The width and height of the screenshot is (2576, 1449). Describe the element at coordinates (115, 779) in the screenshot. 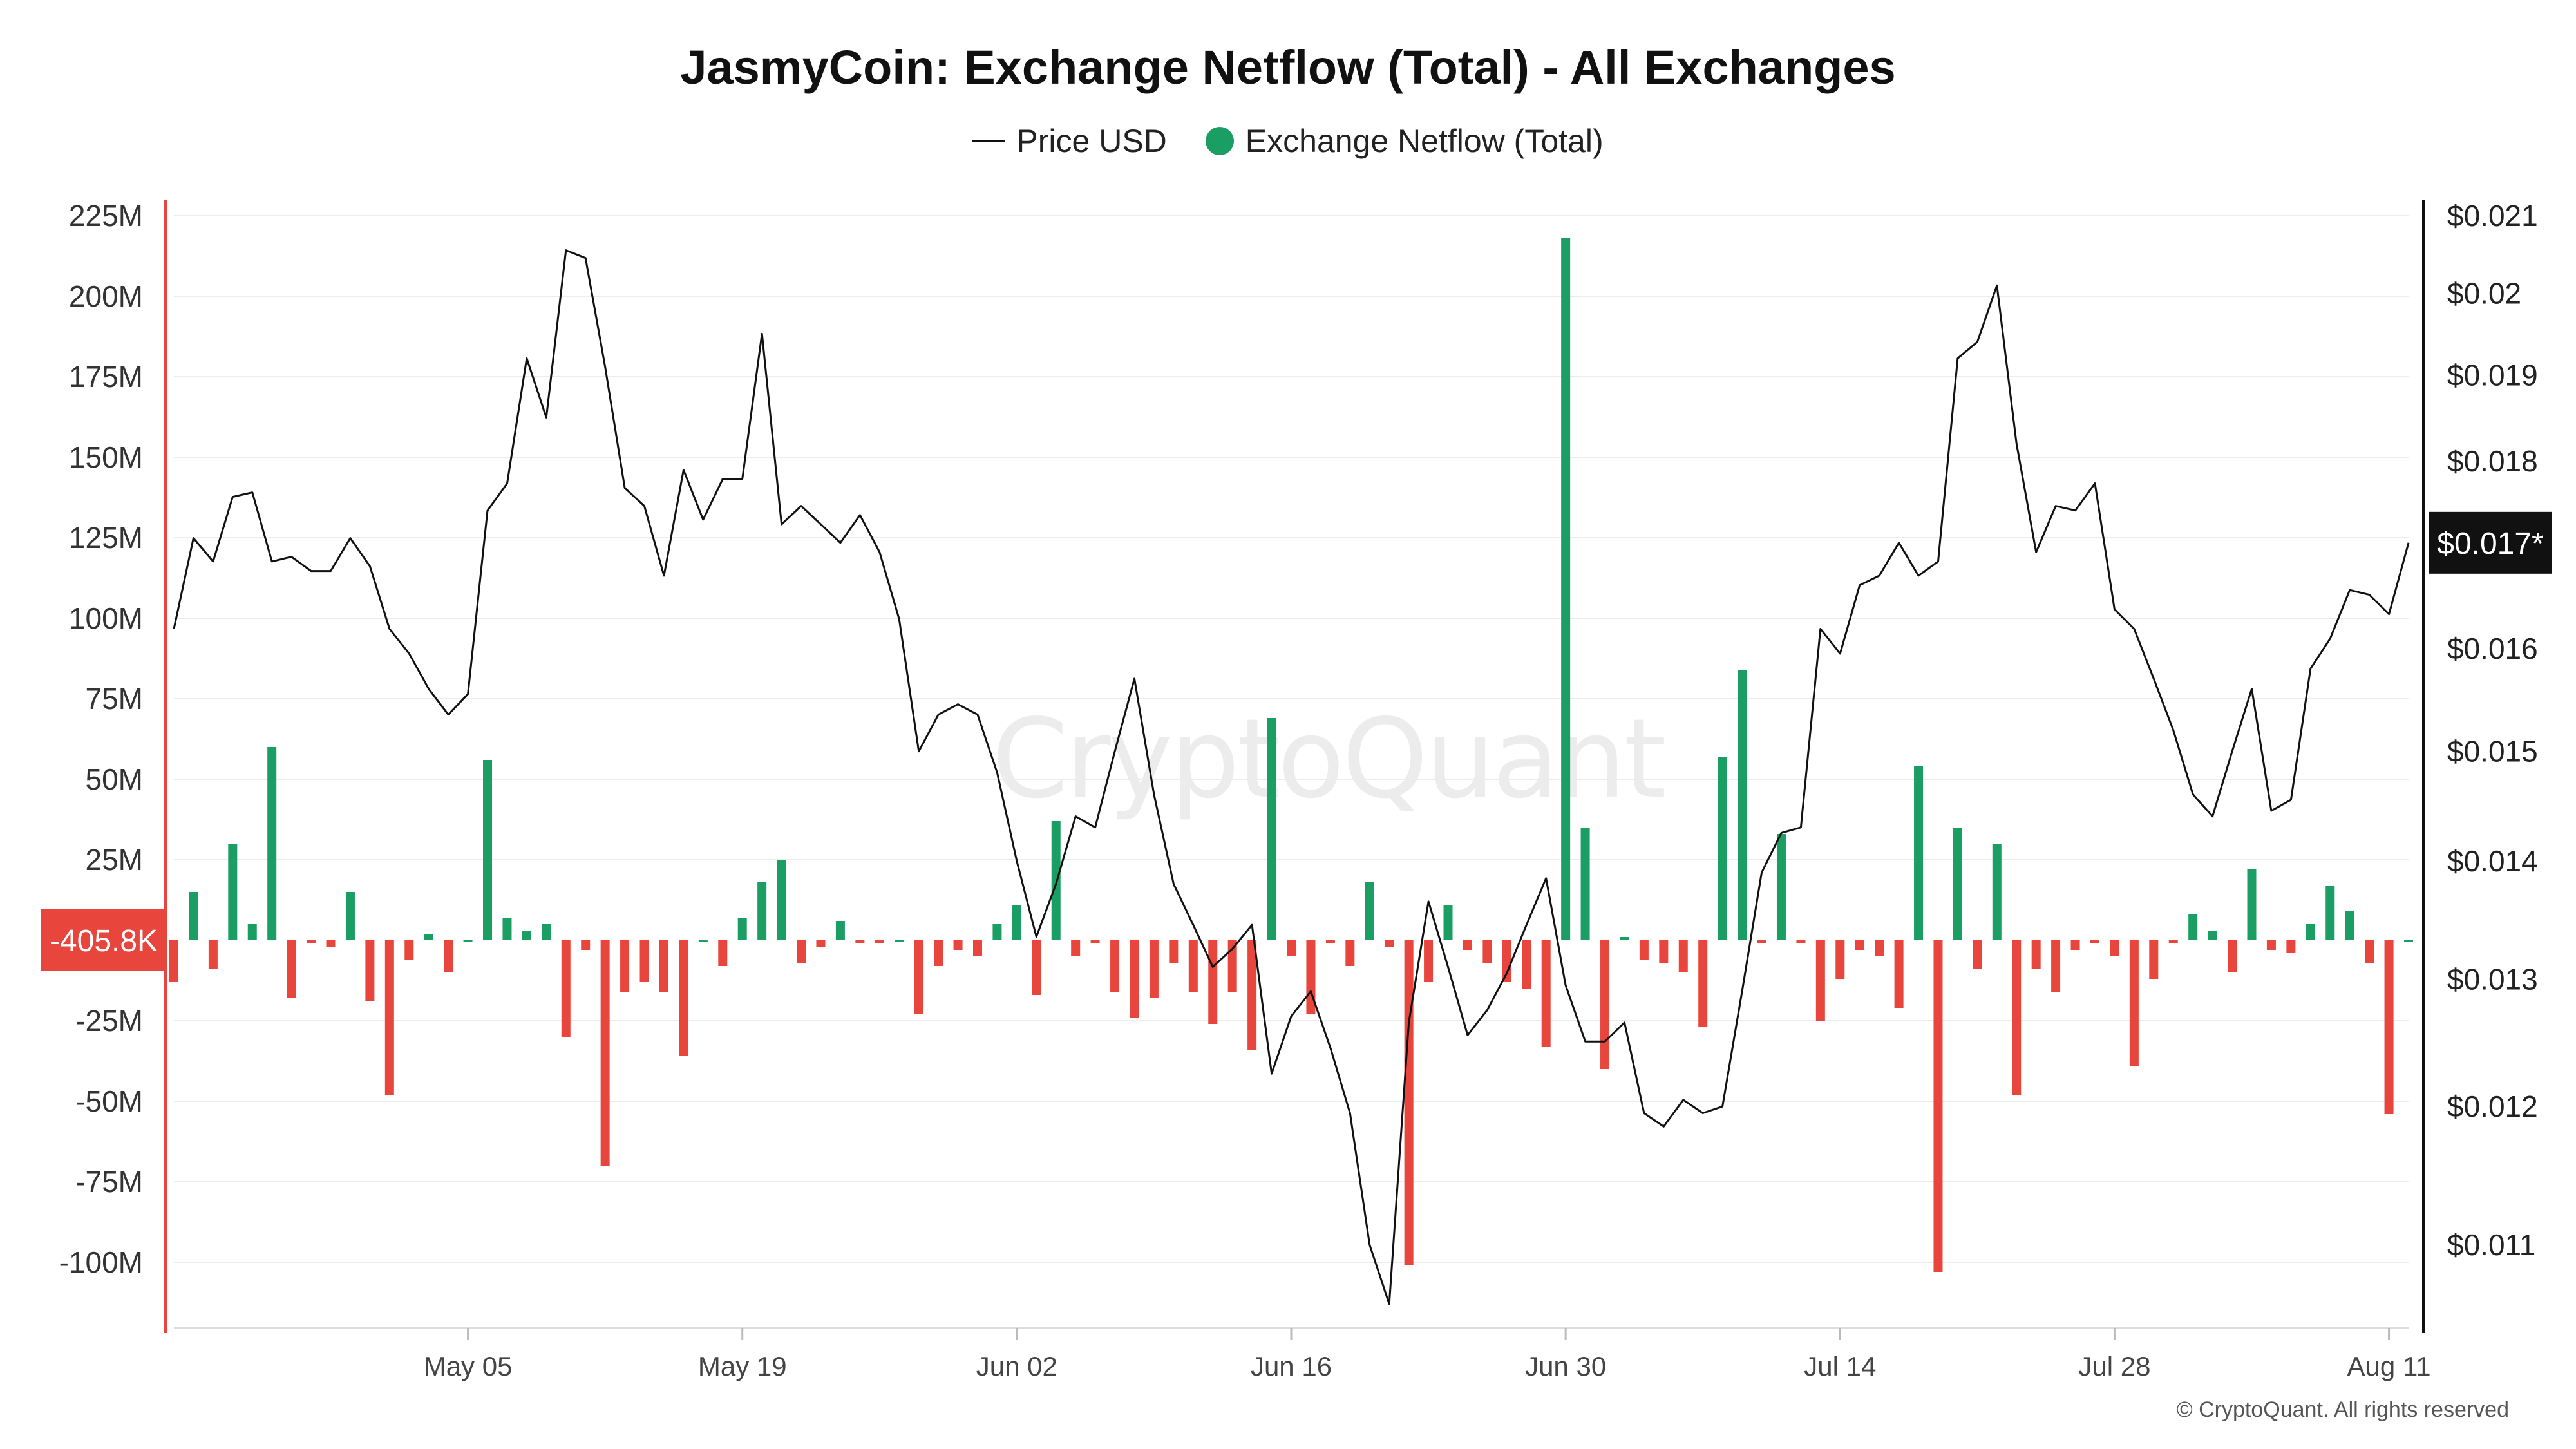

I see `left-tick-label: 50M` at that location.